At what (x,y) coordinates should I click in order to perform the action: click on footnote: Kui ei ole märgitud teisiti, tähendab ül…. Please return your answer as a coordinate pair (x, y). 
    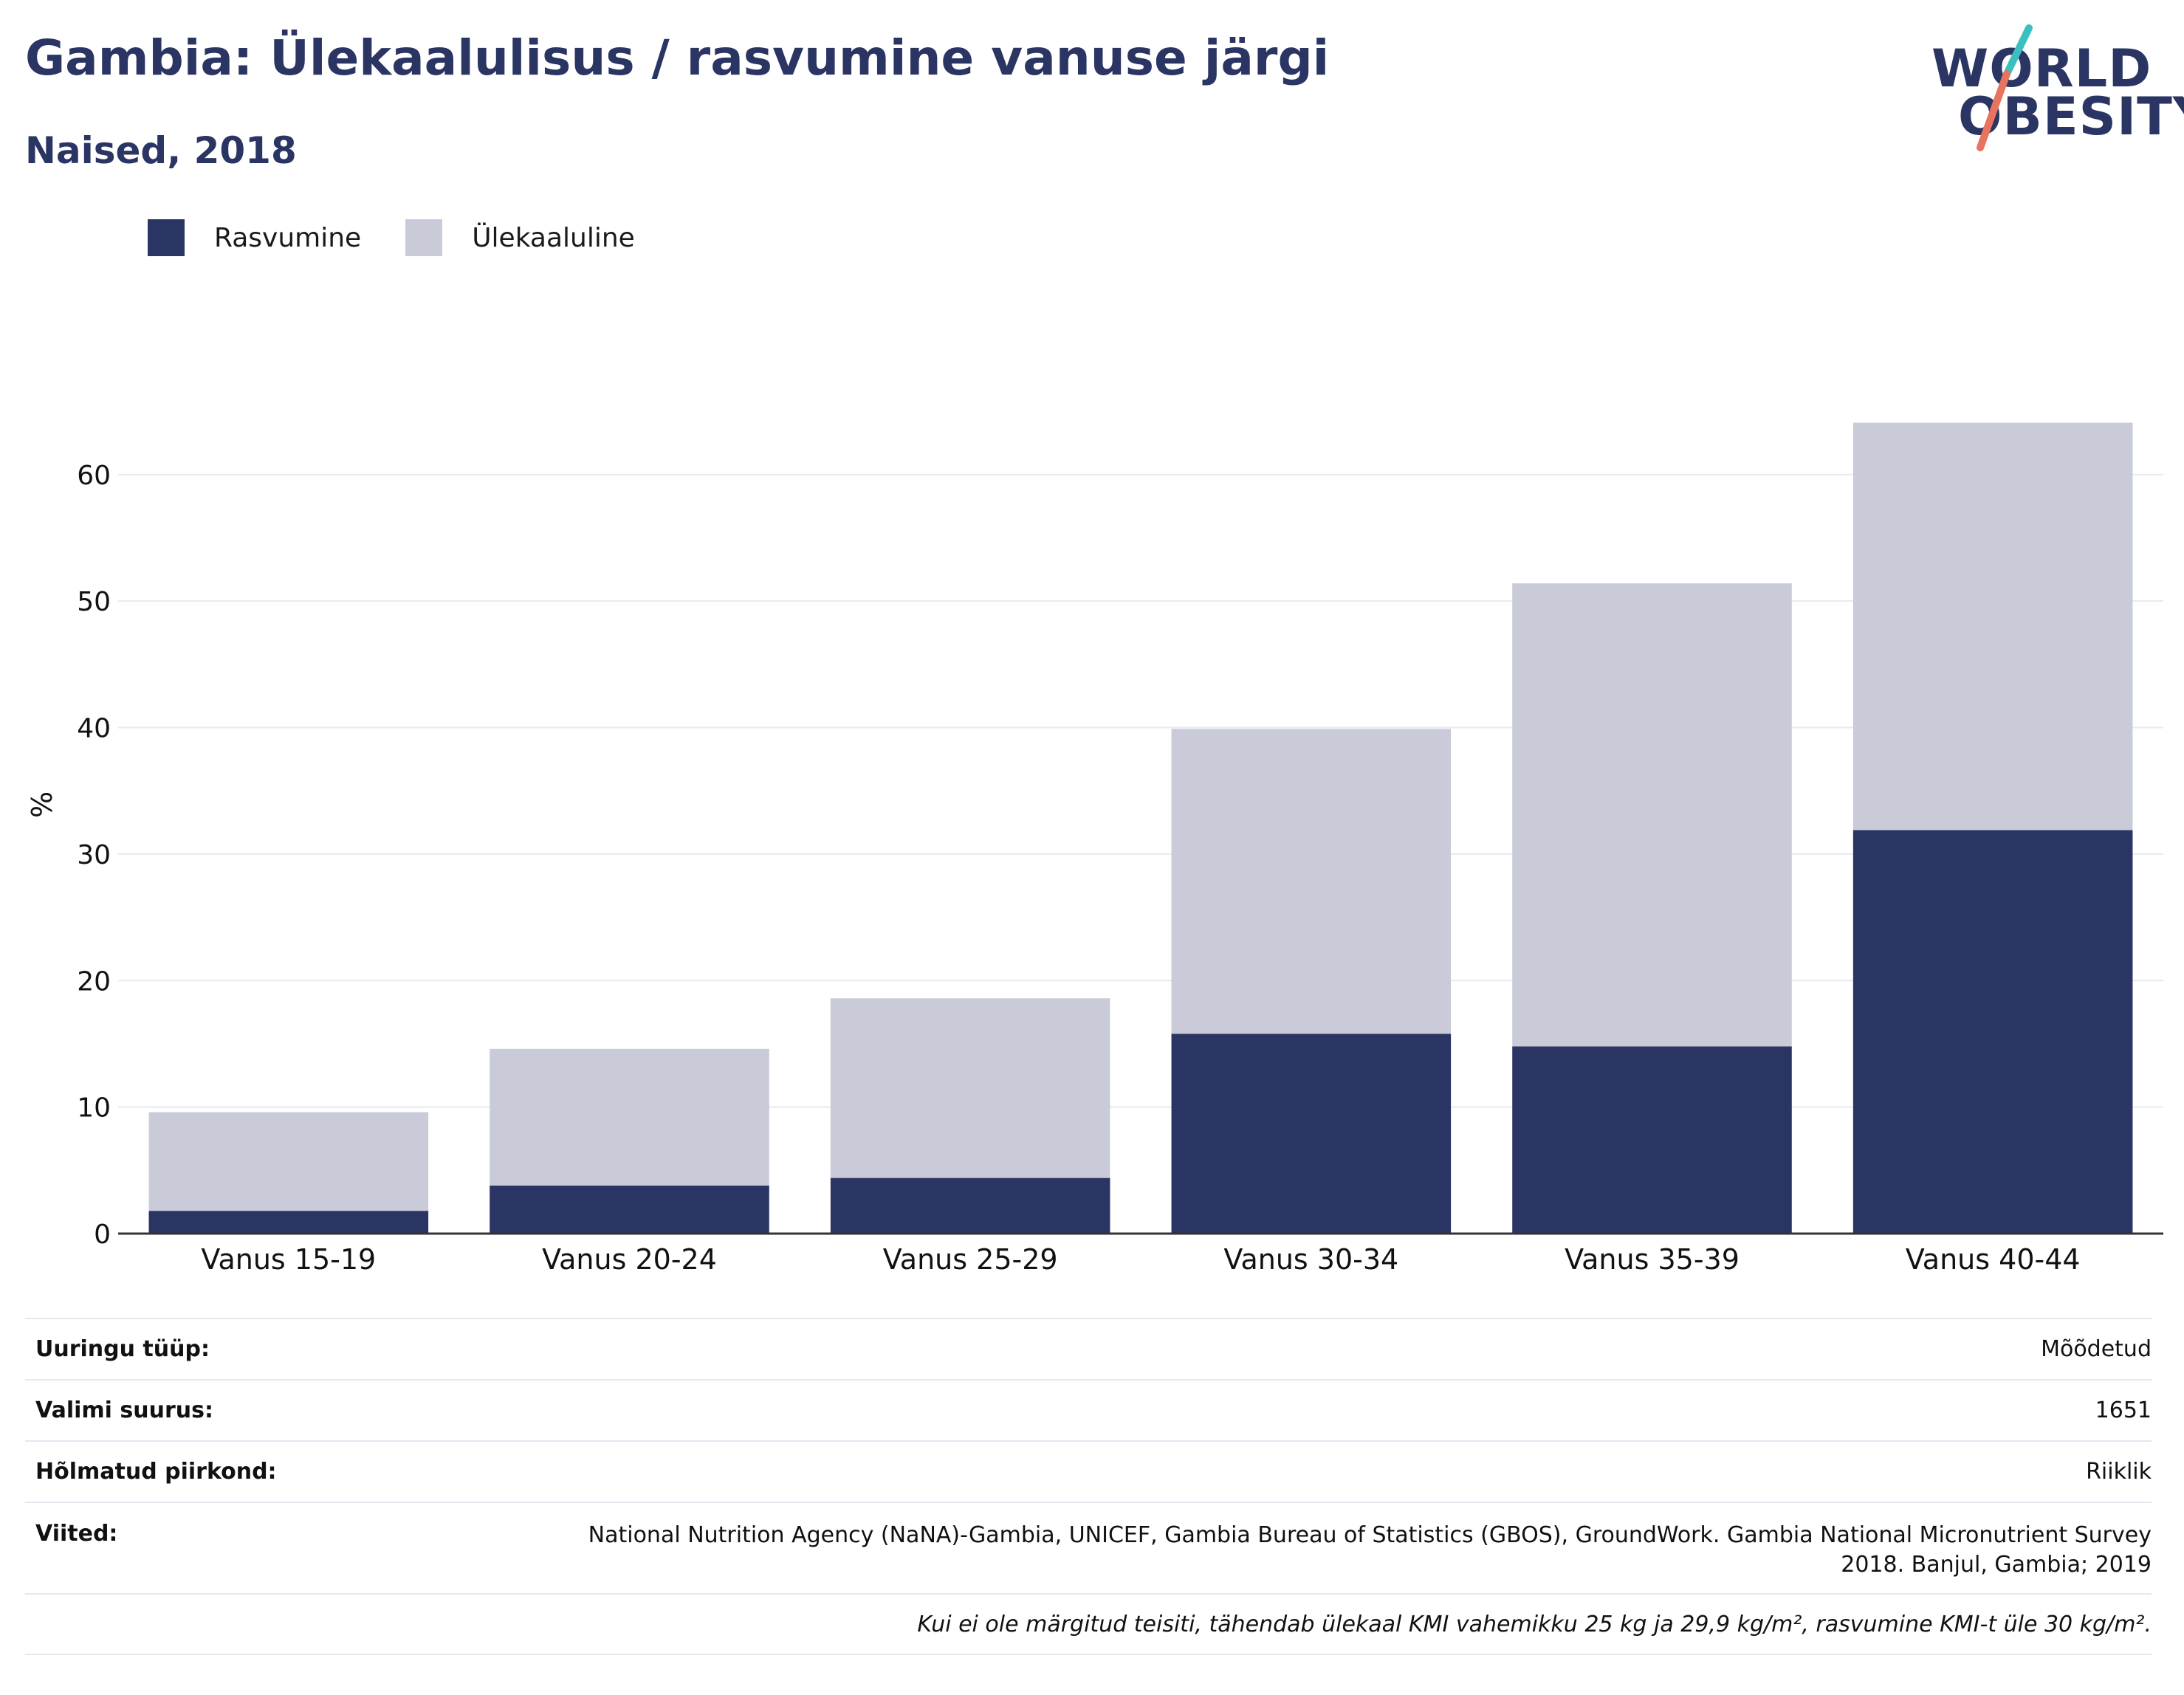
    Looking at the image, I should click on (1534, 1624).